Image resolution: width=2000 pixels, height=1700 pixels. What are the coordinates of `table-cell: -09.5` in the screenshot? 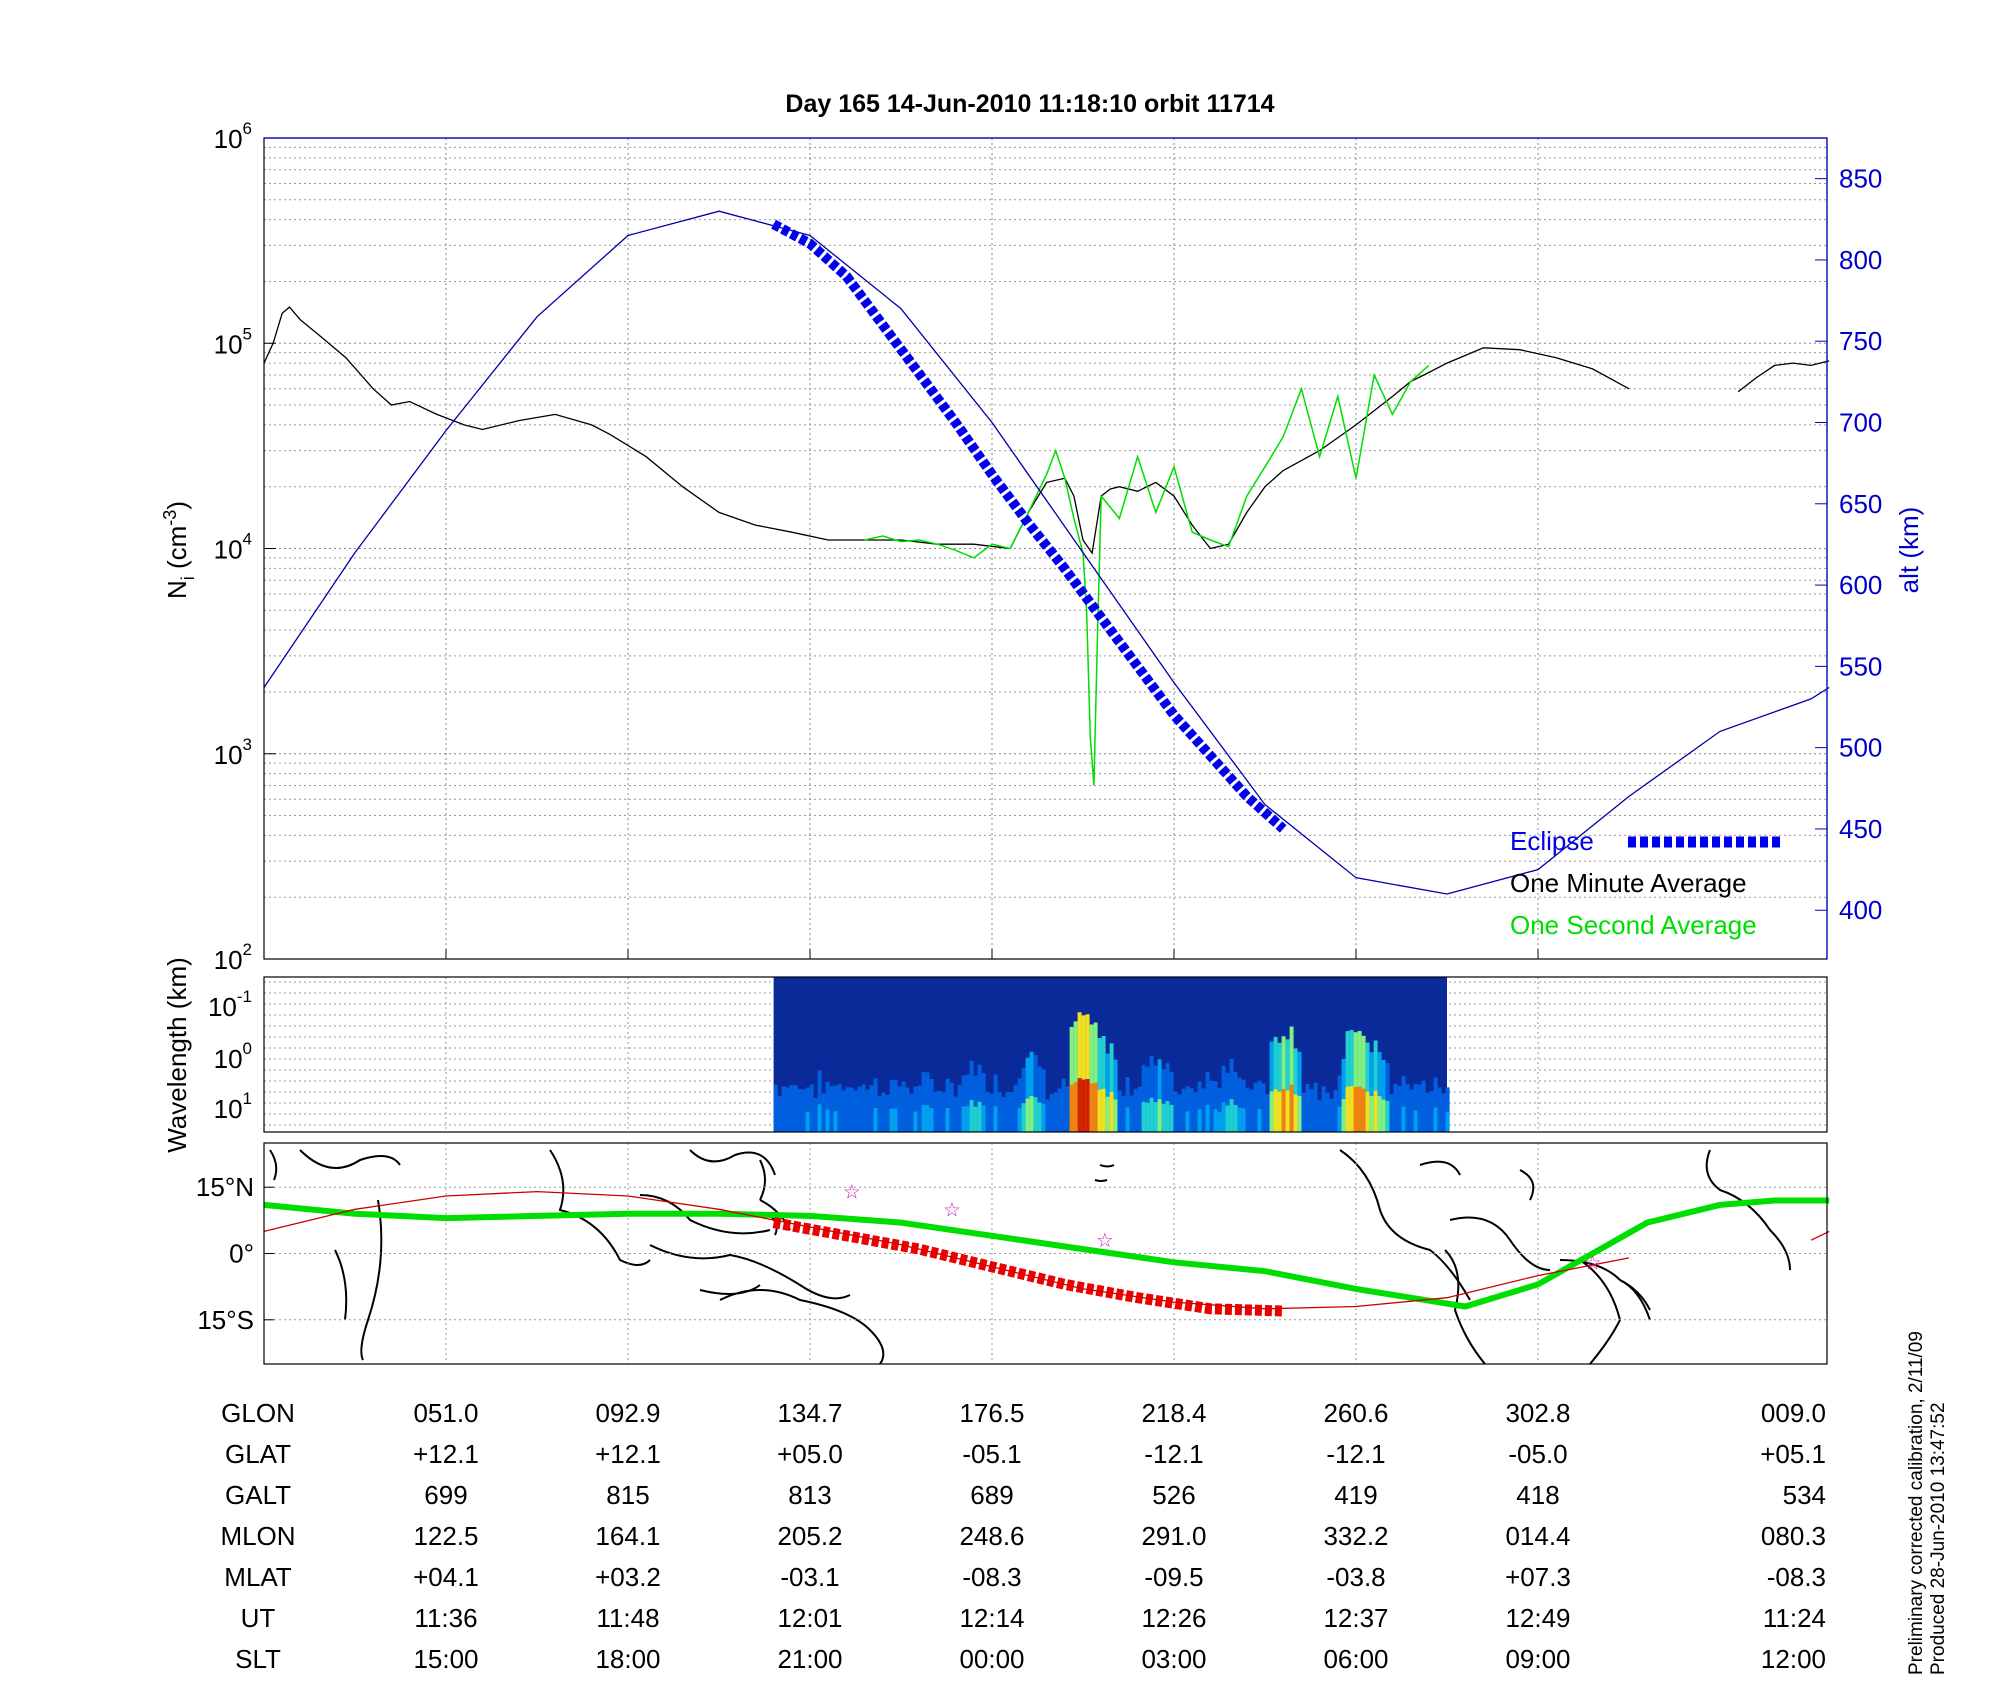 It's located at (1173, 1577).